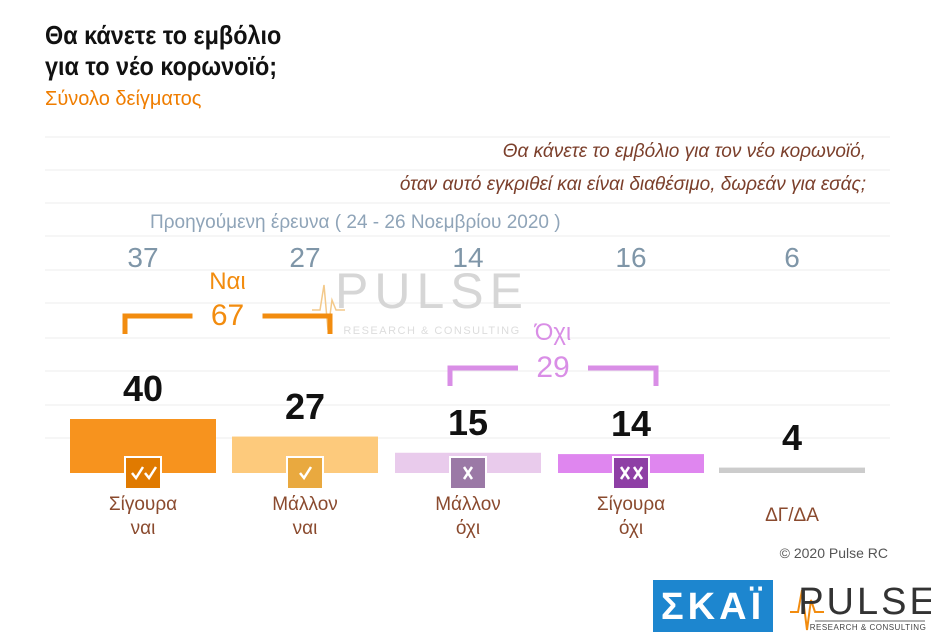 This screenshot has height=641, width=931. I want to click on skai-logo: ΣΚΑΪ, so click(713, 607).